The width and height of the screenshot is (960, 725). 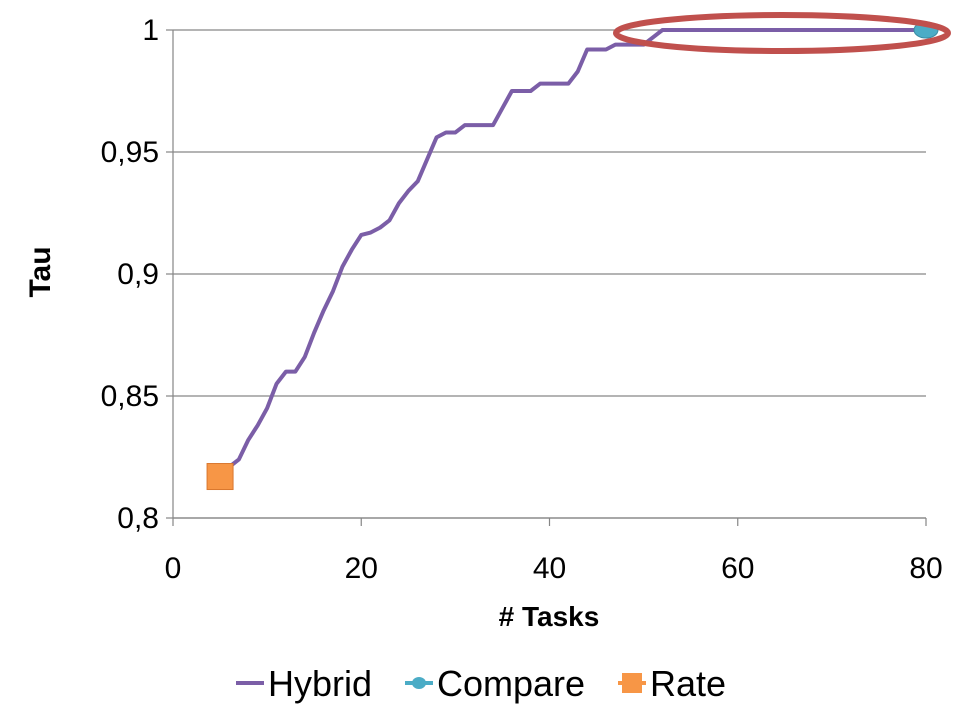 I want to click on x-tick-label: 80, so click(x=925, y=568).